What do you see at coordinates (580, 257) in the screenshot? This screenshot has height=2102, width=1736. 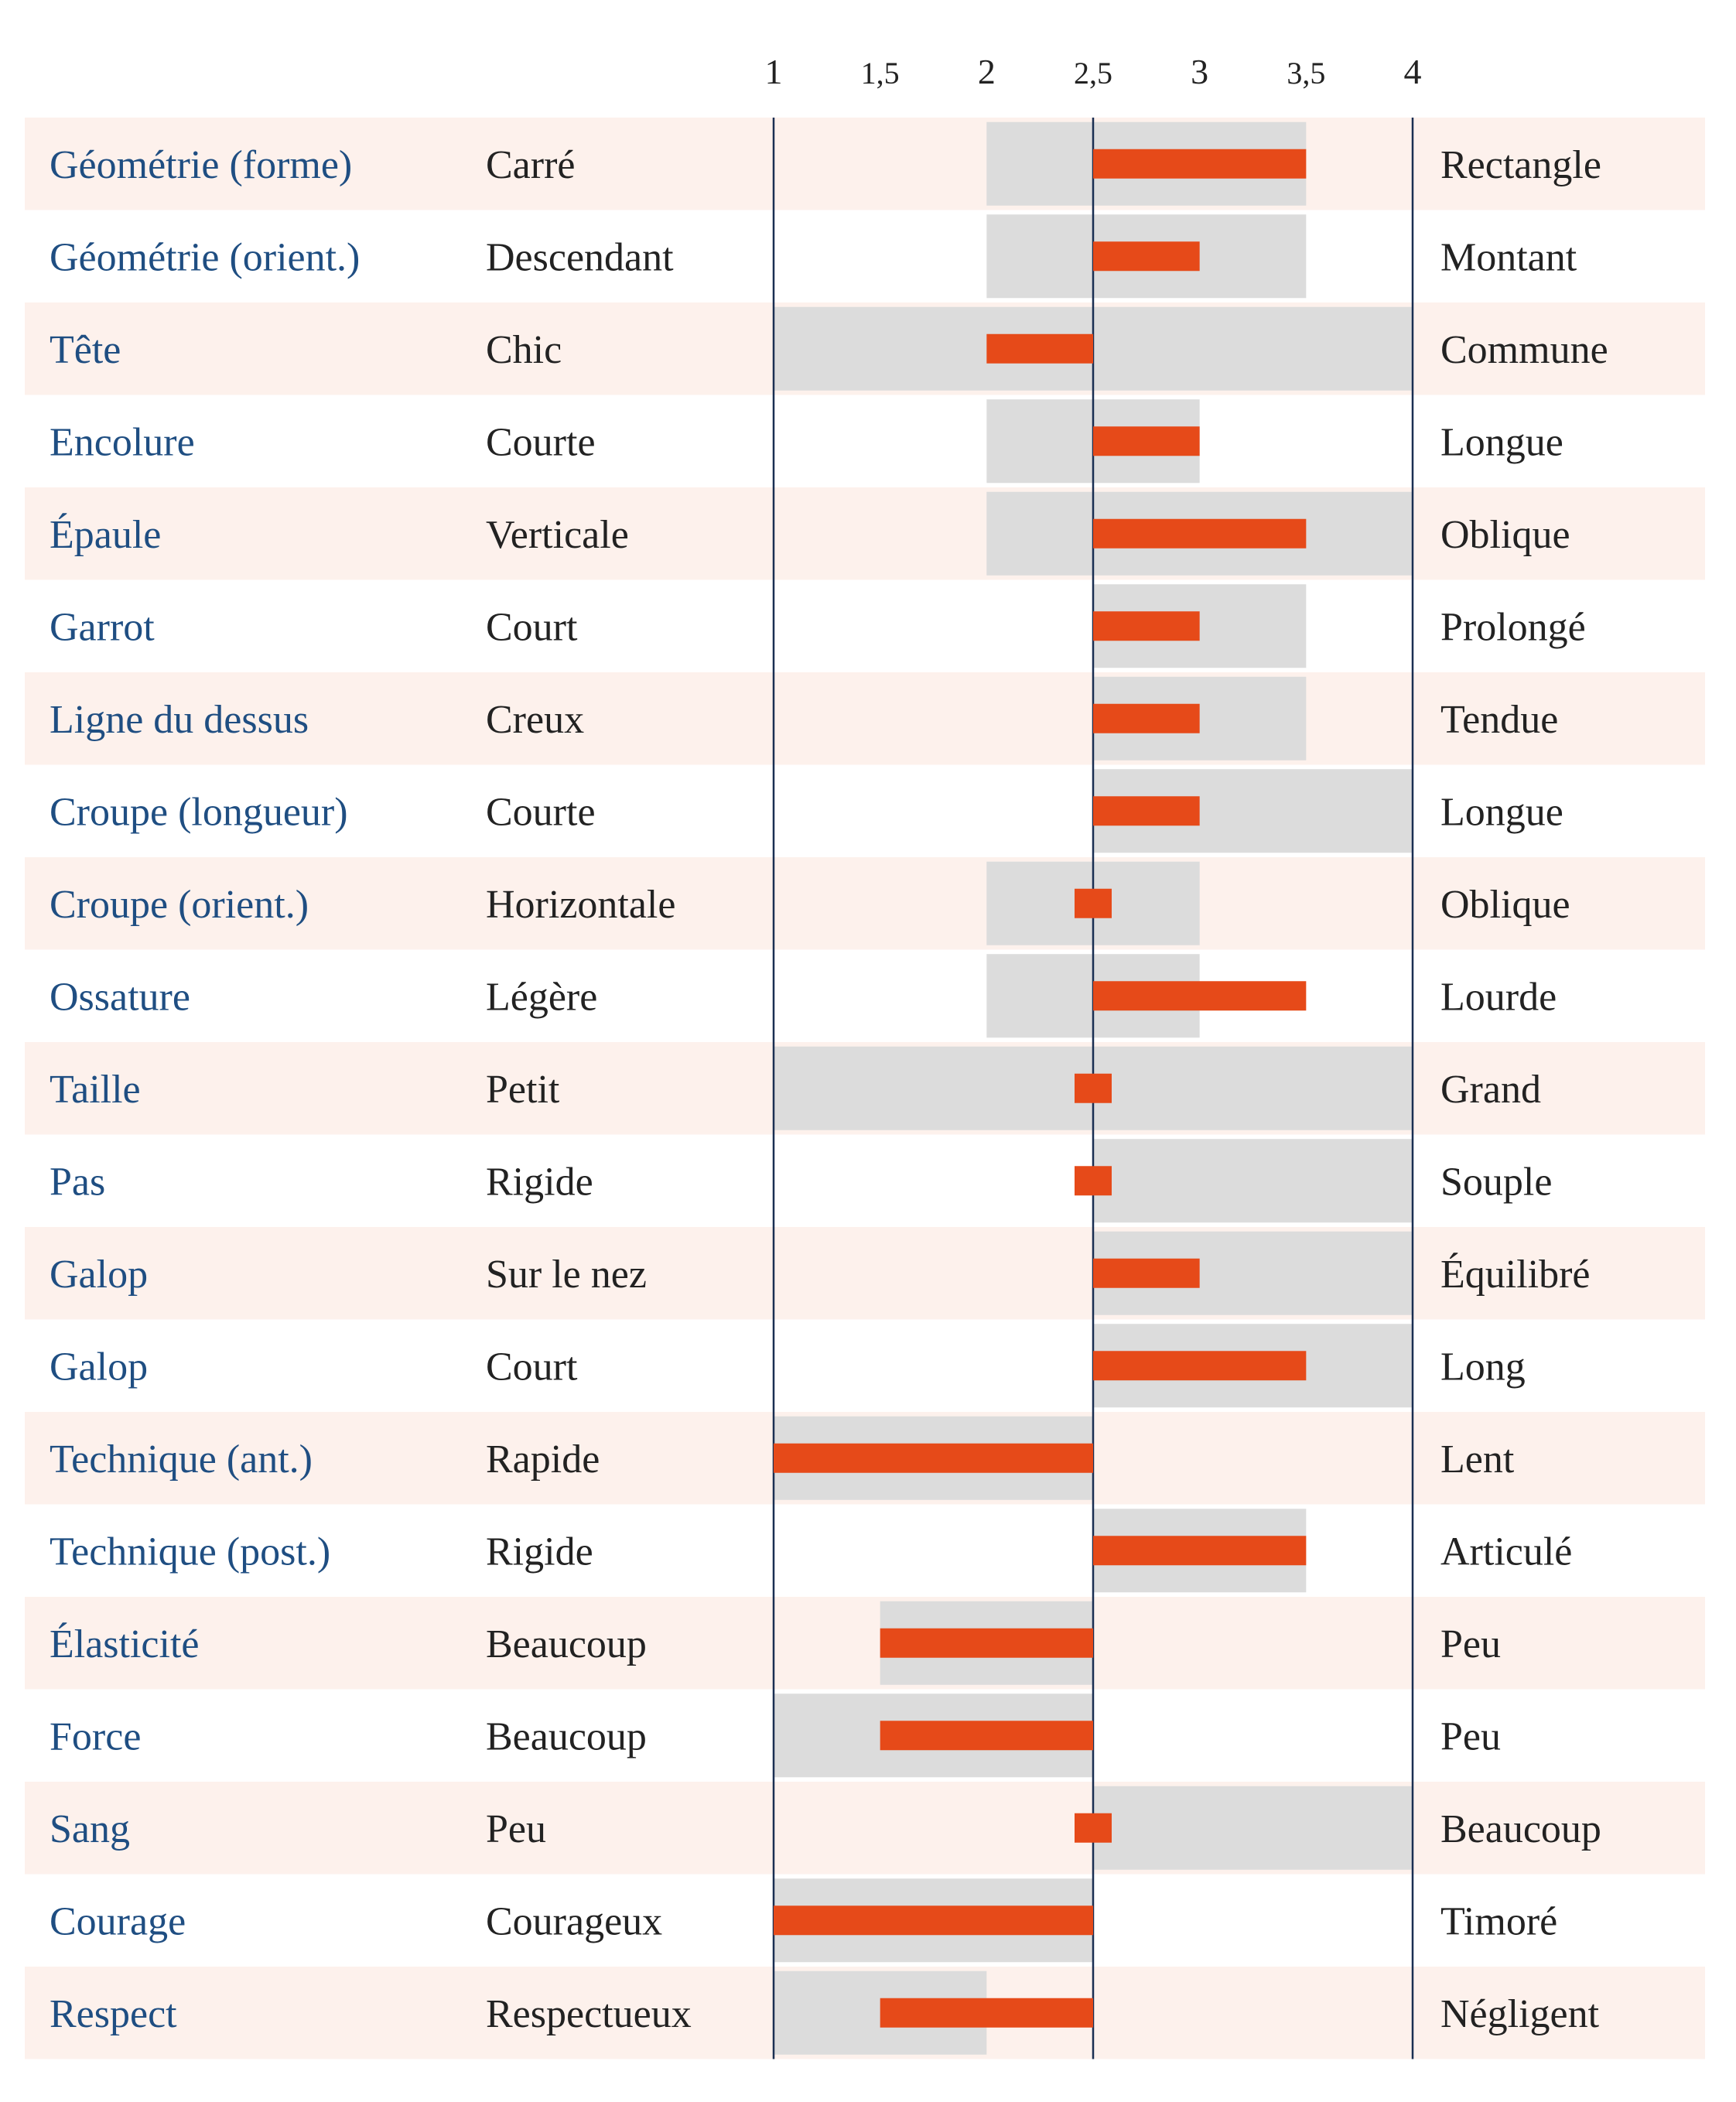 I see `left-pole-label: Descendant` at bounding box center [580, 257].